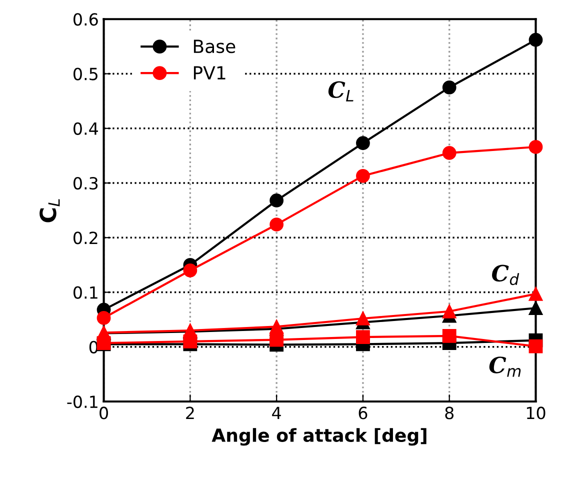 This screenshot has height=478, width=561. Describe the element at coordinates (210, 73) in the screenshot. I see `legend-label: PV1` at that location.